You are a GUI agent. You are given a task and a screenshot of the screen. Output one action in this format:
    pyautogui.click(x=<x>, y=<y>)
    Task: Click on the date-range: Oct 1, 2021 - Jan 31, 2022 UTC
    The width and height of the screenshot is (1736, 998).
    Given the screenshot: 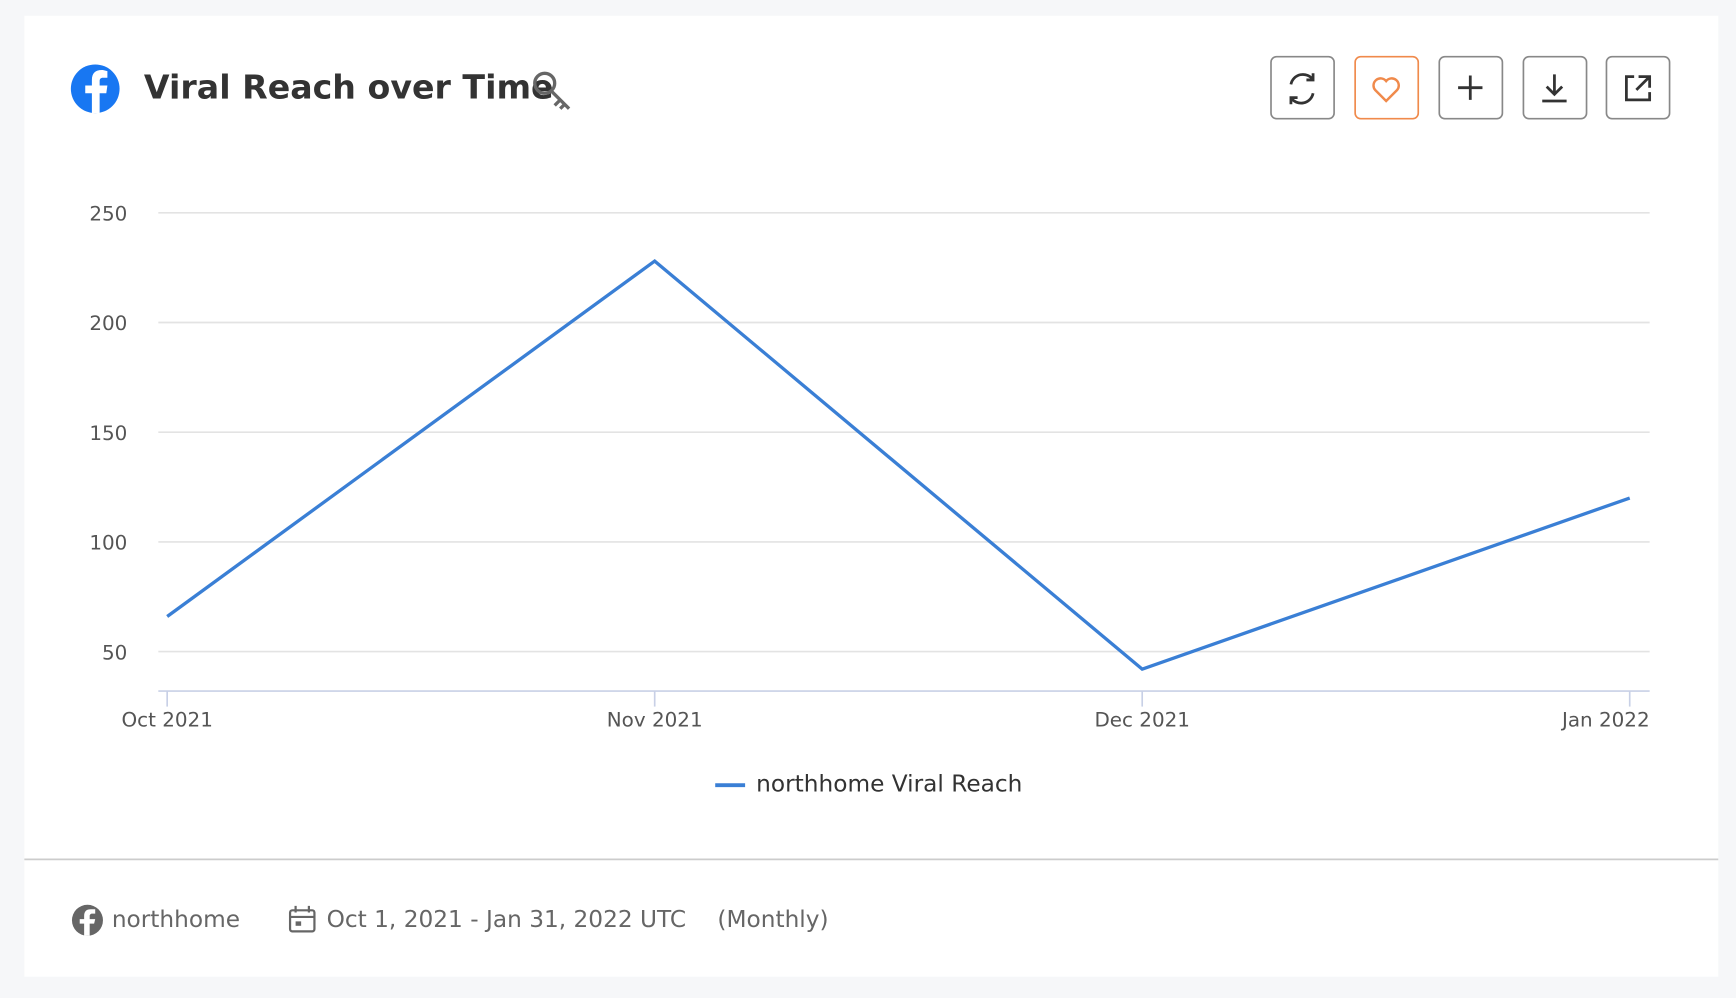 What is the action you would take?
    pyautogui.click(x=507, y=919)
    